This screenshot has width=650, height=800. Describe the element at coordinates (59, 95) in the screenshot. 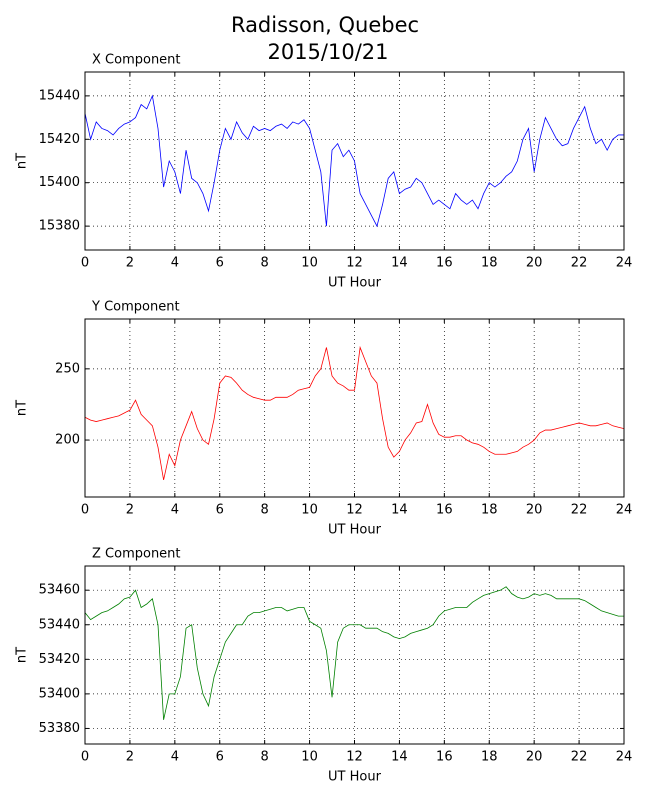

I see `y-tick-label: 15440` at that location.